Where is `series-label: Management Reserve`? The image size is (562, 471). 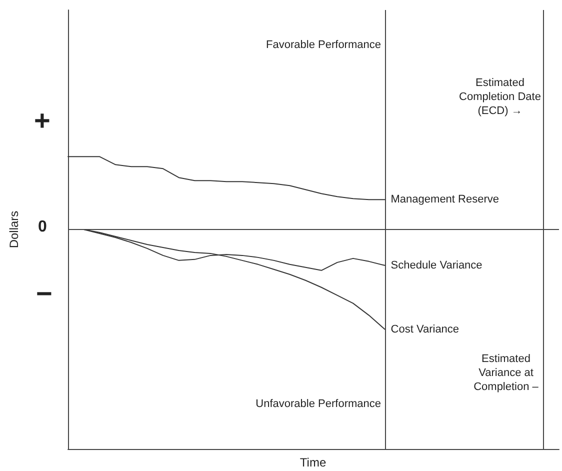 series-label: Management Reserve is located at coordinates (445, 200).